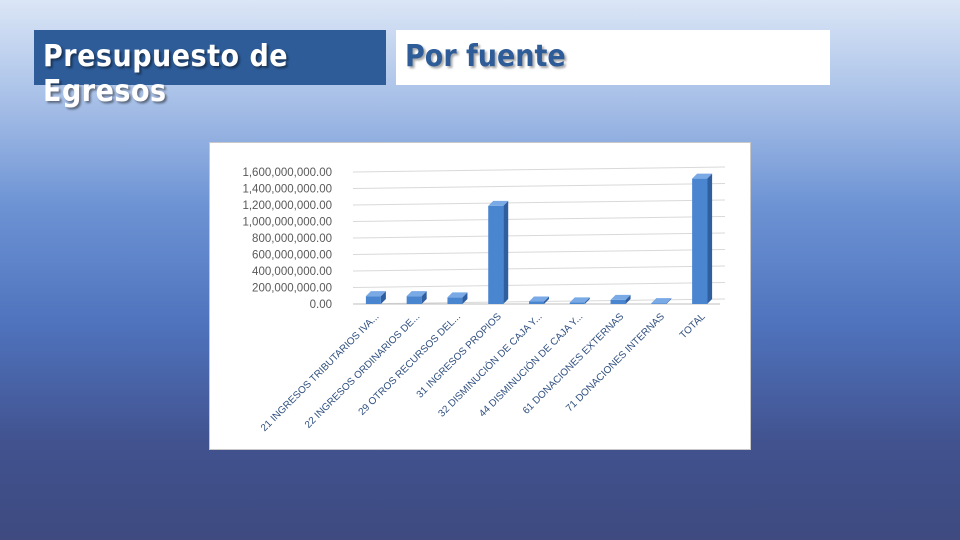 The height and width of the screenshot is (540, 960). I want to click on y-tick-label: 600,000,000.00, so click(292, 256).